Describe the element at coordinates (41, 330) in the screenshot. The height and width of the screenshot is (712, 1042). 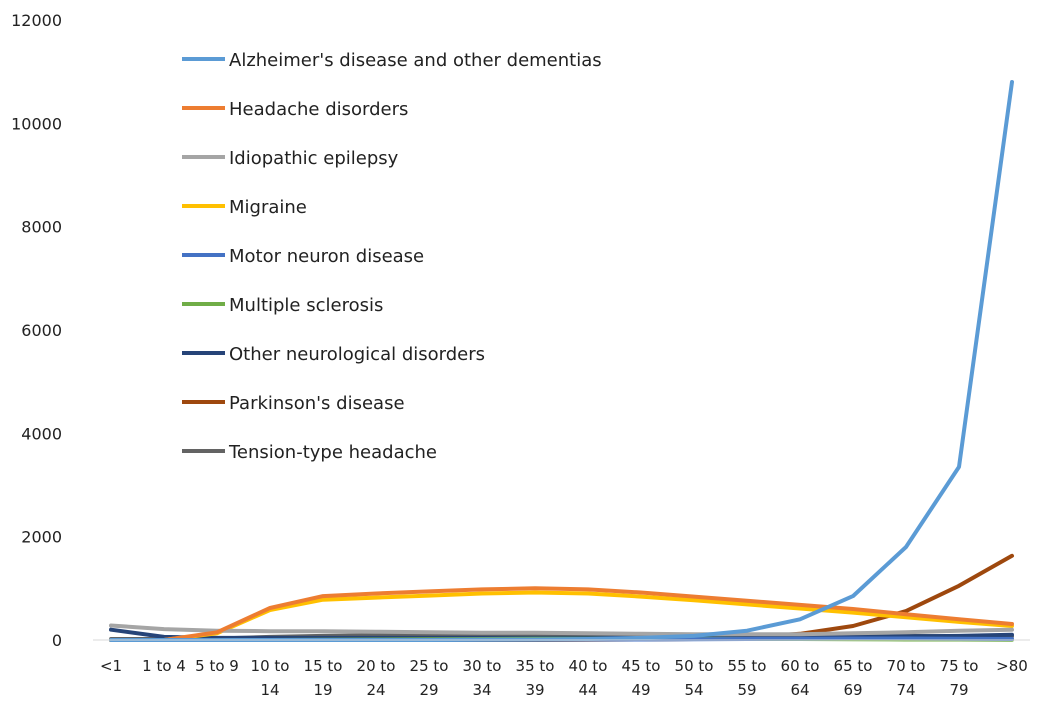
I see `y-tick-label: 6000` at that location.